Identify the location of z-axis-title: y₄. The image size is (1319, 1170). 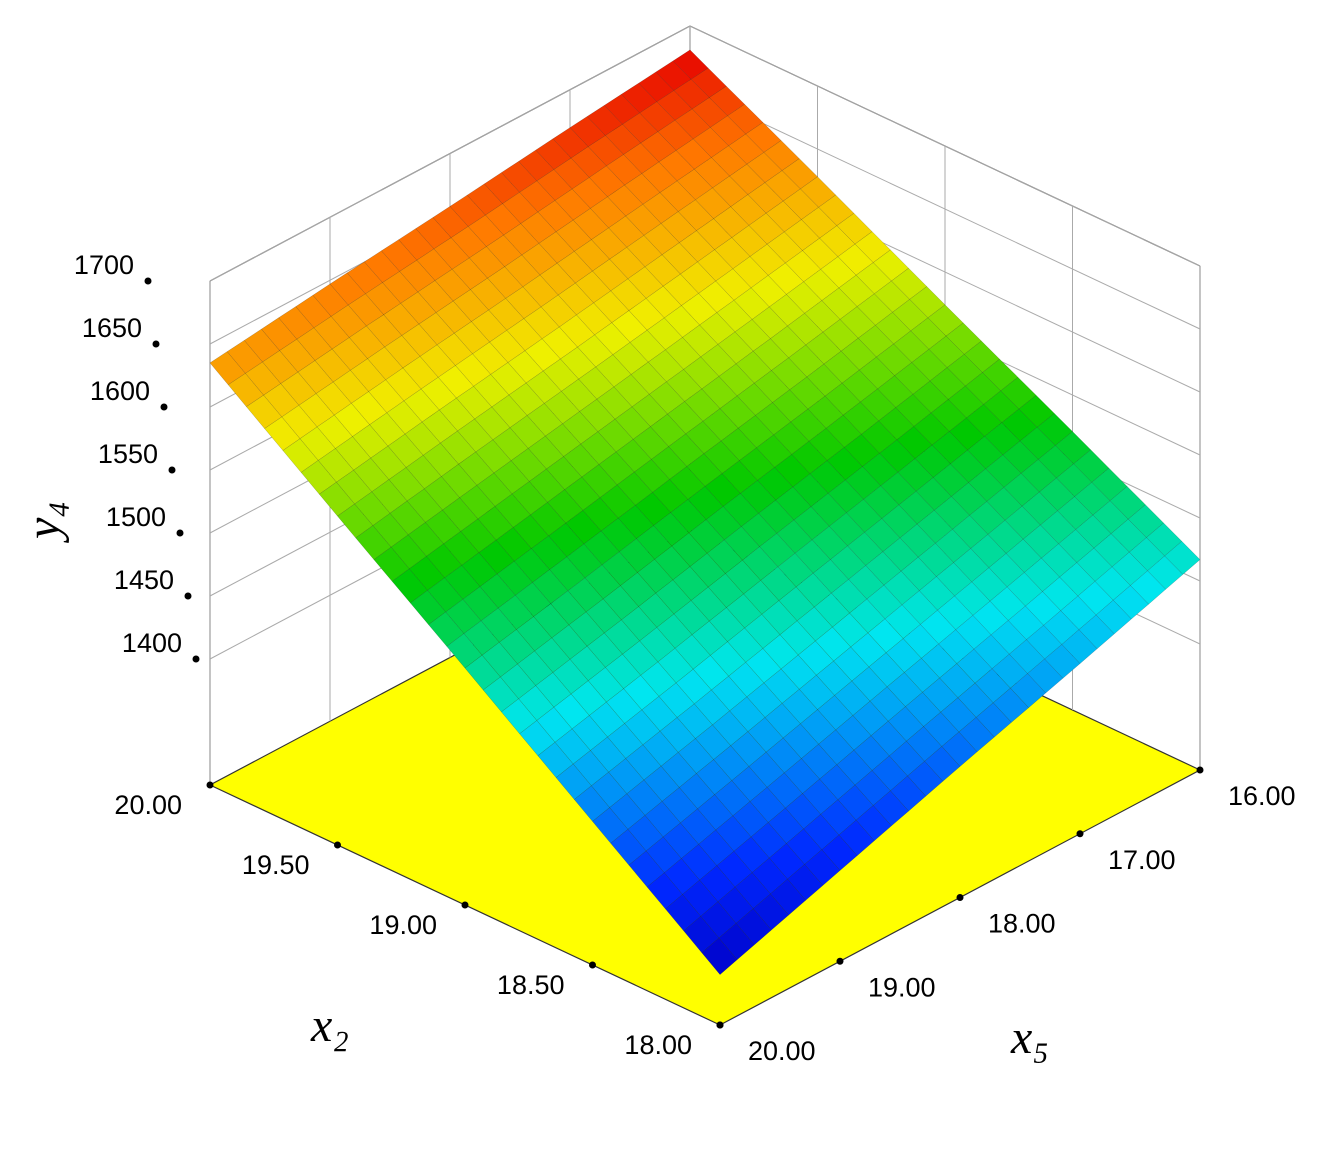
(43, 522).